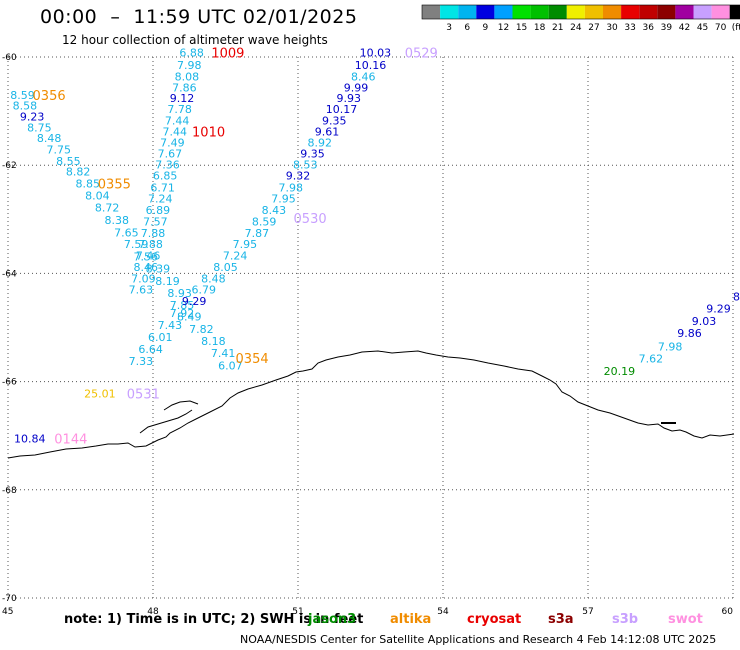 This screenshot has height=650, width=740. Describe the element at coordinates (179, 293) in the screenshot. I see `wave-height-label: 8.93` at that location.